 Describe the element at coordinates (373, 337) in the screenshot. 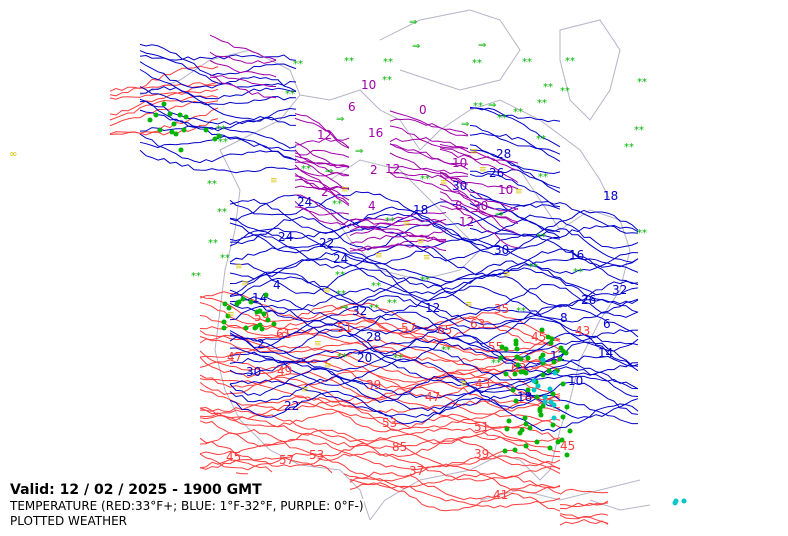

I see `cold-isotherm-label: 28` at that location.